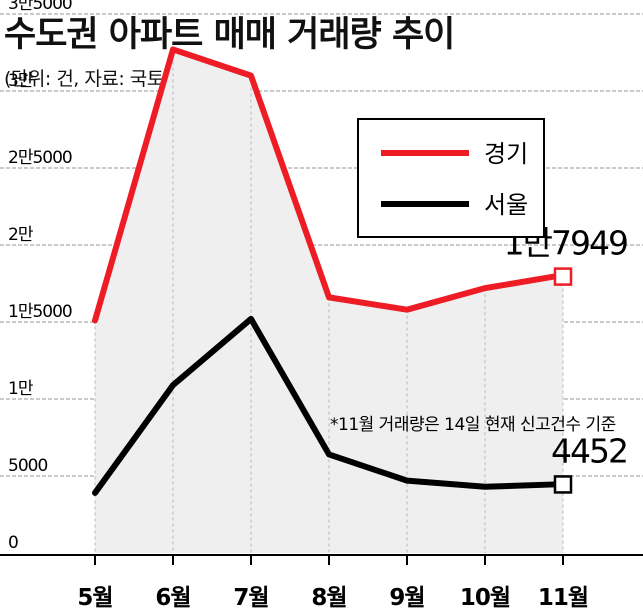 The width and height of the screenshot is (643, 614). What do you see at coordinates (506, 154) in the screenshot?
I see `legend-label-gyeonggi: 경기` at bounding box center [506, 154].